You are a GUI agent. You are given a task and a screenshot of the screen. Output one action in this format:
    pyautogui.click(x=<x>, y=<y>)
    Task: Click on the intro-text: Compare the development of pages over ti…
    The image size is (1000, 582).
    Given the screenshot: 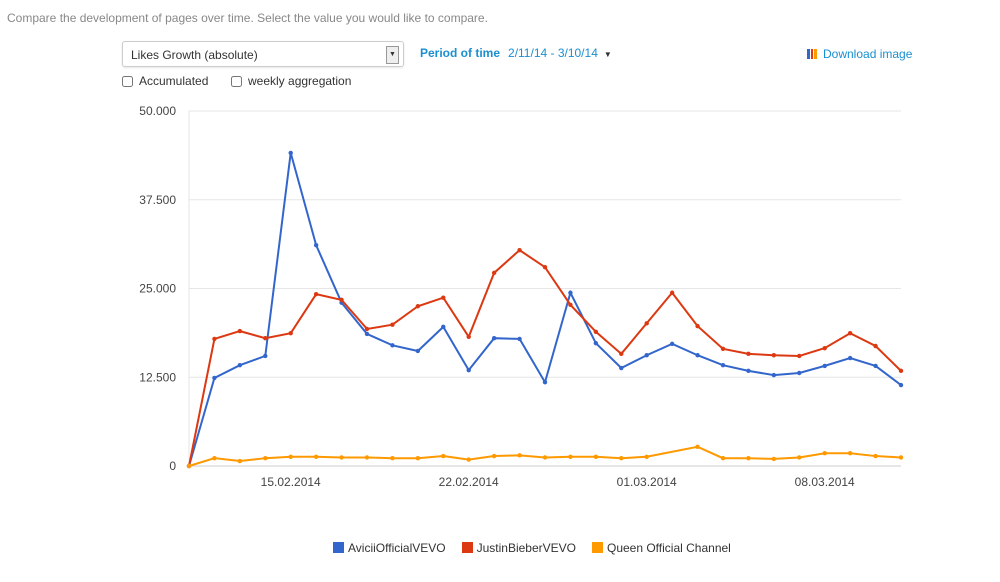 What is the action you would take?
    pyautogui.click(x=247, y=18)
    